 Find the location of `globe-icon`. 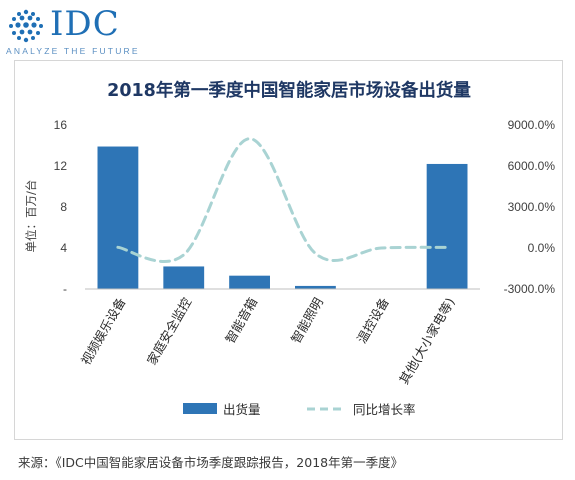

globe-icon is located at coordinates (26, 26).